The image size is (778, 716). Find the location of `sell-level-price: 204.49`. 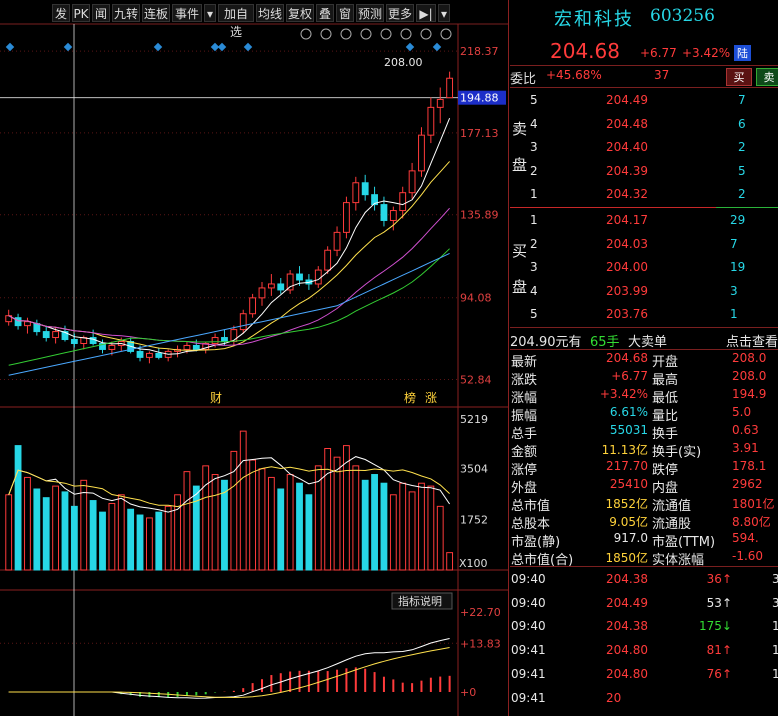

sell-level-price: 204.49 is located at coordinates (627, 100).